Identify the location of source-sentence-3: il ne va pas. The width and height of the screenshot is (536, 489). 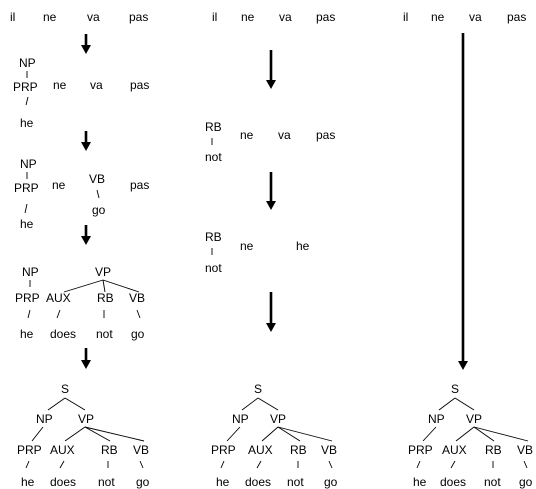
(464, 17).